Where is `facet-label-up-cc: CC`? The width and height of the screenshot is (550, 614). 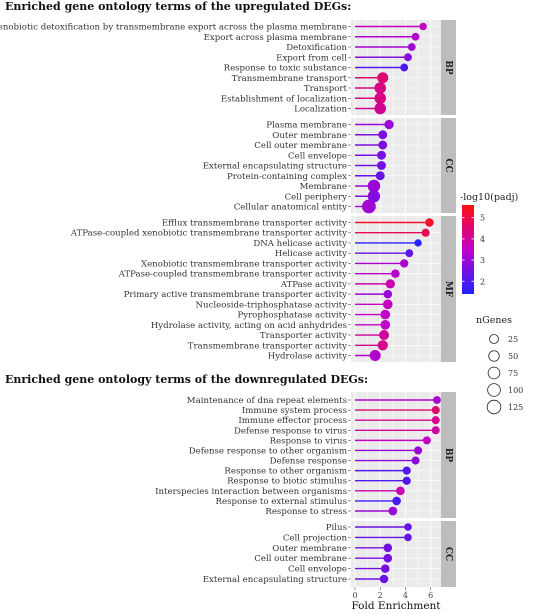
facet-label-up-cc: CC is located at coordinates (448, 165).